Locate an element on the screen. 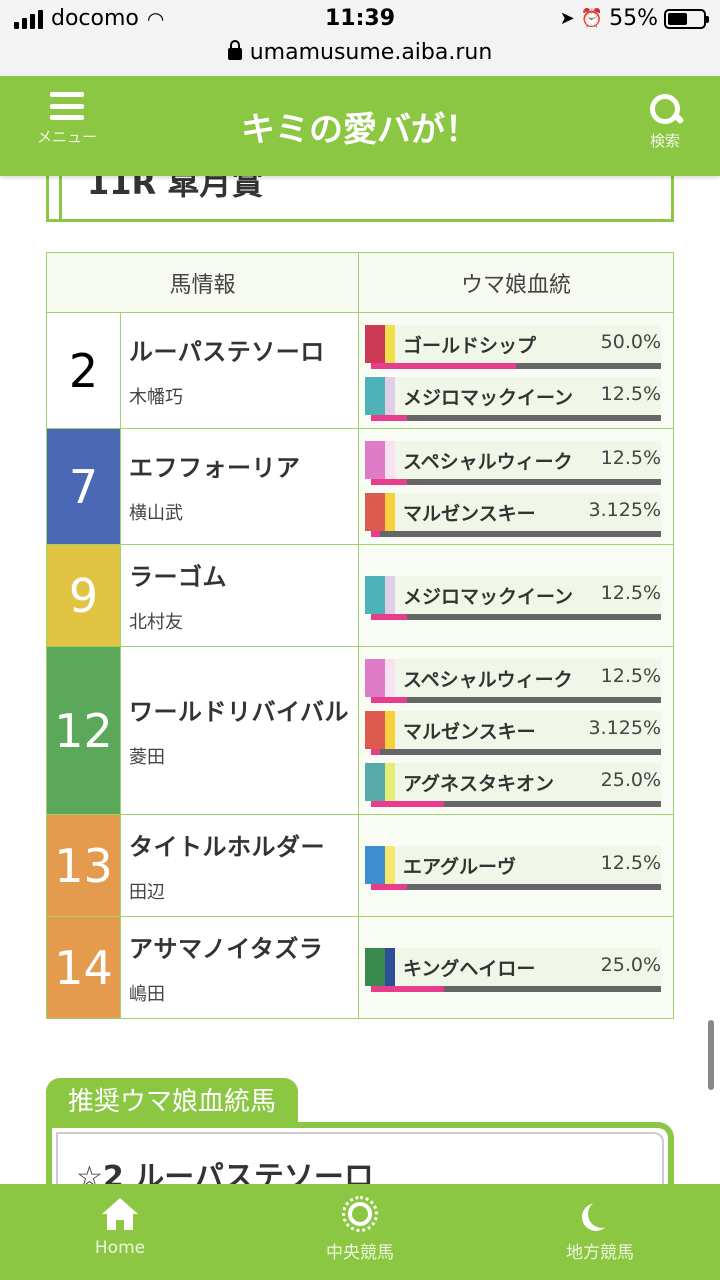  alarm-icon: ⏰ is located at coordinates (592, 18).